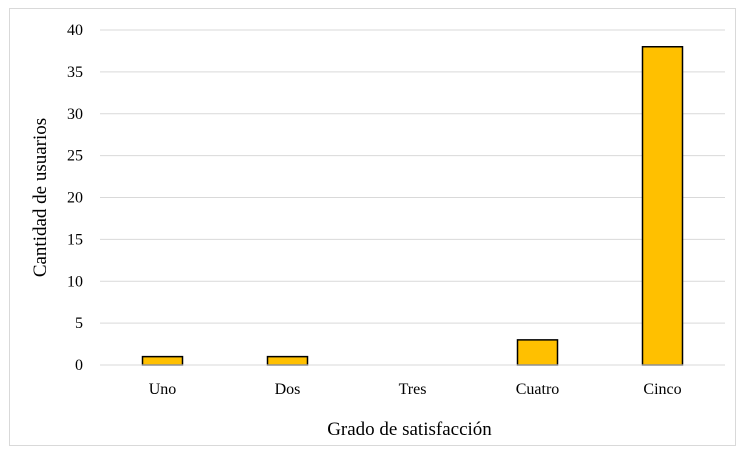 The image size is (738, 450). I want to click on x-tick-label-cuatro: Cuatro, so click(538, 389).